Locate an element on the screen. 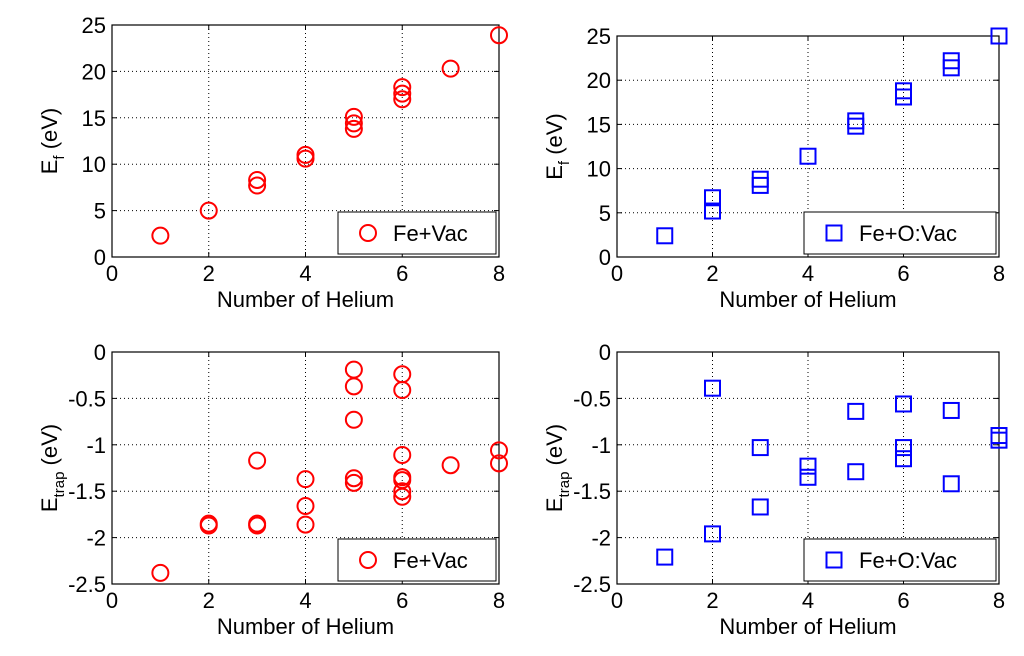 The image size is (1024, 656). y-tick-label: -0.5 is located at coordinates (592, 398).